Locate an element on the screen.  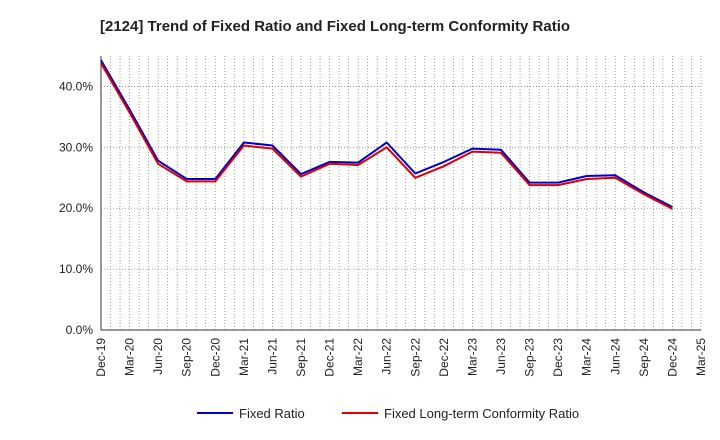
y-tick-label: 40.0% is located at coordinates (76, 86).